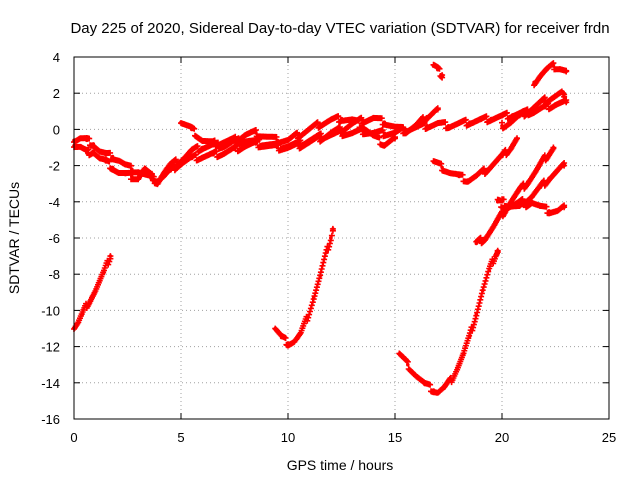 The image size is (640, 480). I want to click on y-tick-label: 4, so click(56, 57).